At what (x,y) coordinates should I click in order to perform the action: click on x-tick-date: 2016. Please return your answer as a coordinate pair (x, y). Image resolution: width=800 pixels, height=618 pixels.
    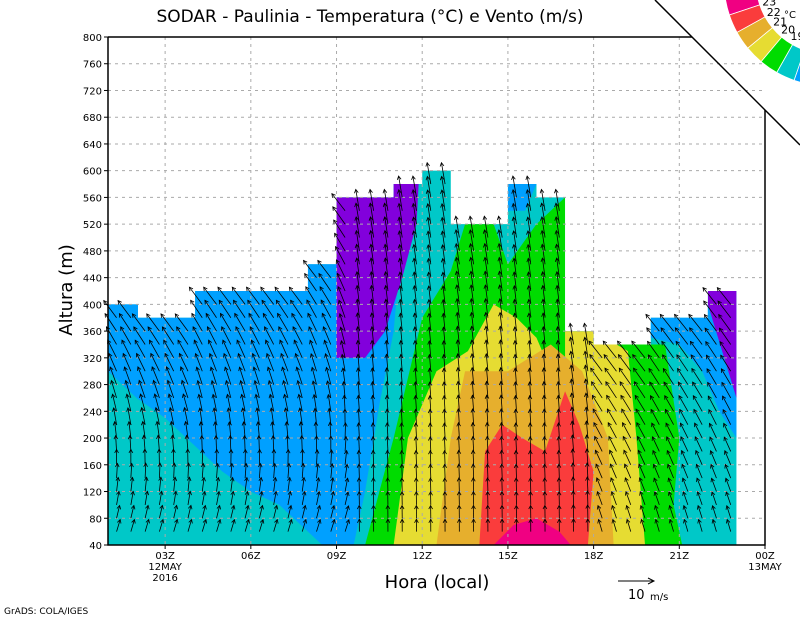
    Looking at the image, I should click on (164, 578).